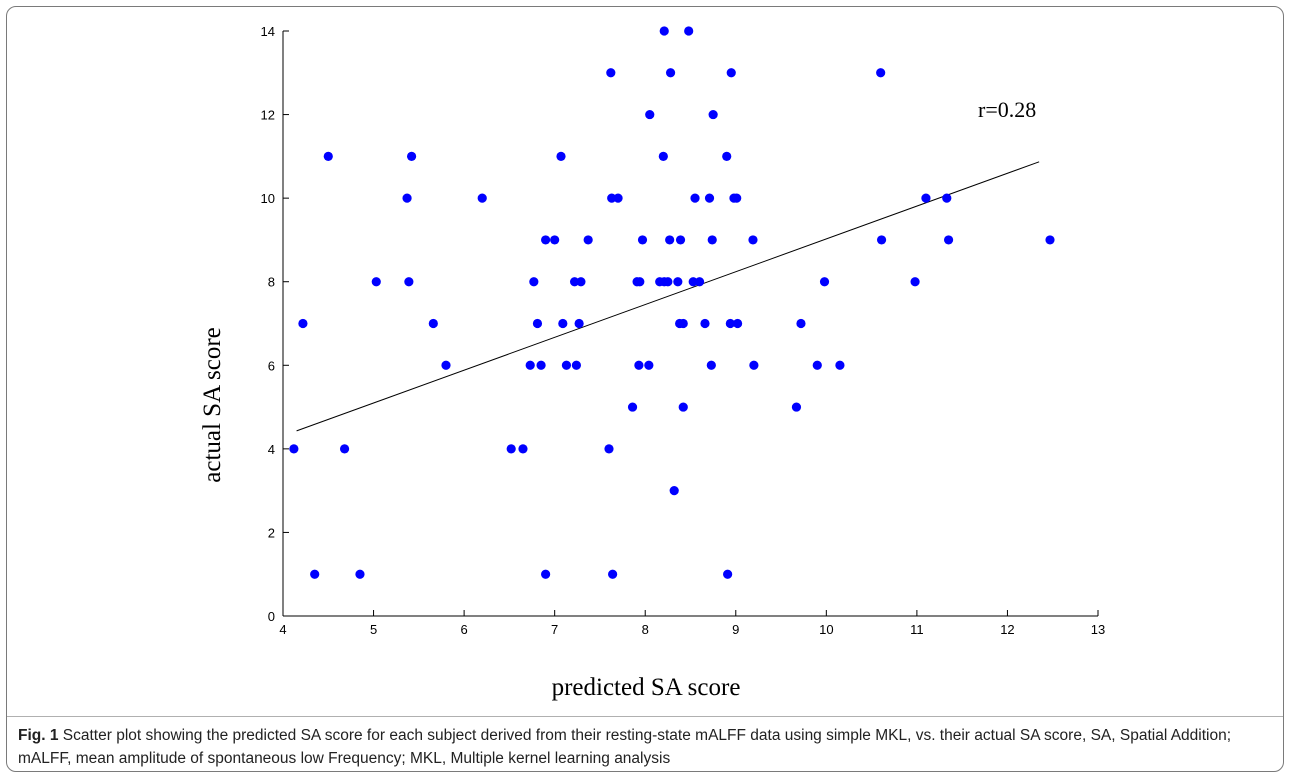  What do you see at coordinates (271, 532) in the screenshot?
I see `y-tick-label: 2` at bounding box center [271, 532].